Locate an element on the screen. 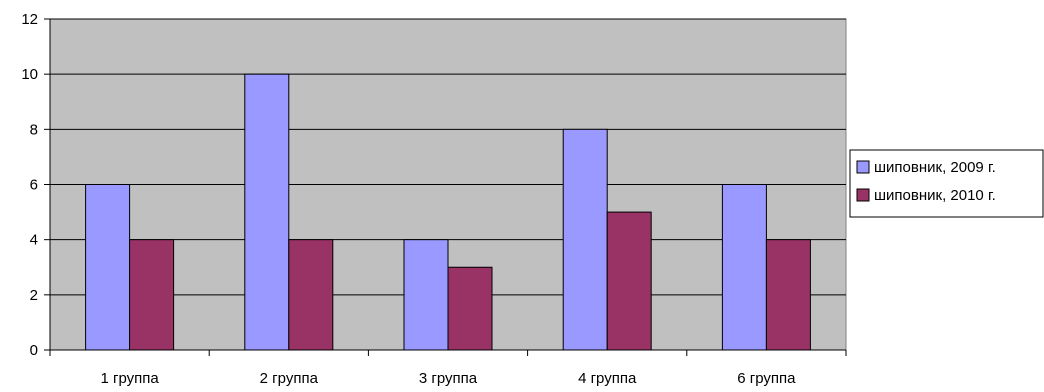  legend: шиповник, 2009 г. шиповник, 2010 г. is located at coordinates (946, 183).